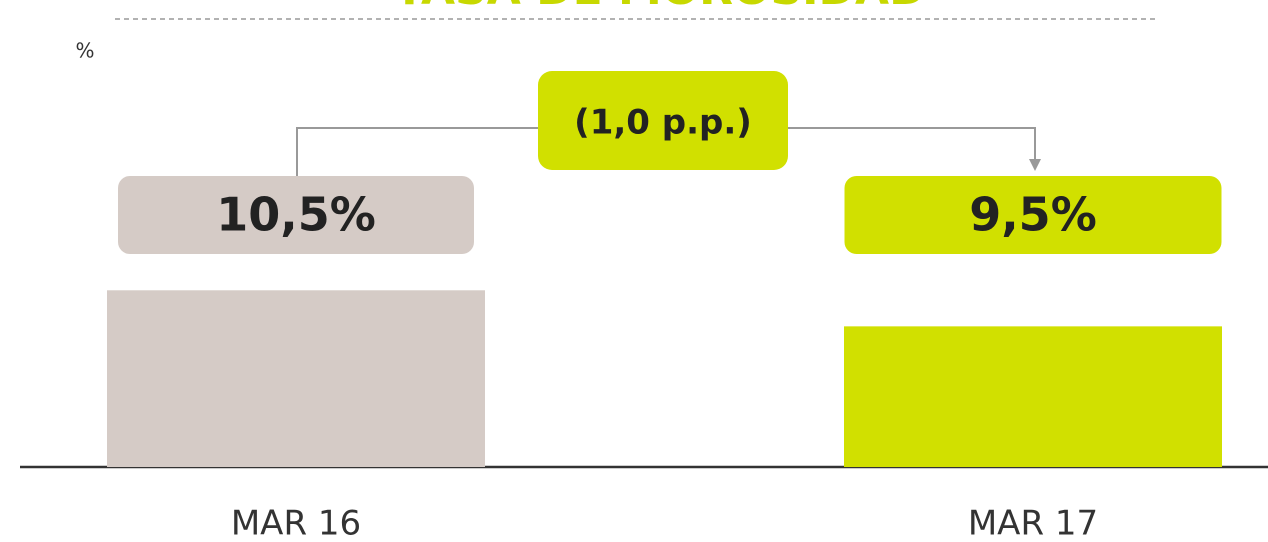  I want to click on value-label: 9,5%, so click(1033, 215).